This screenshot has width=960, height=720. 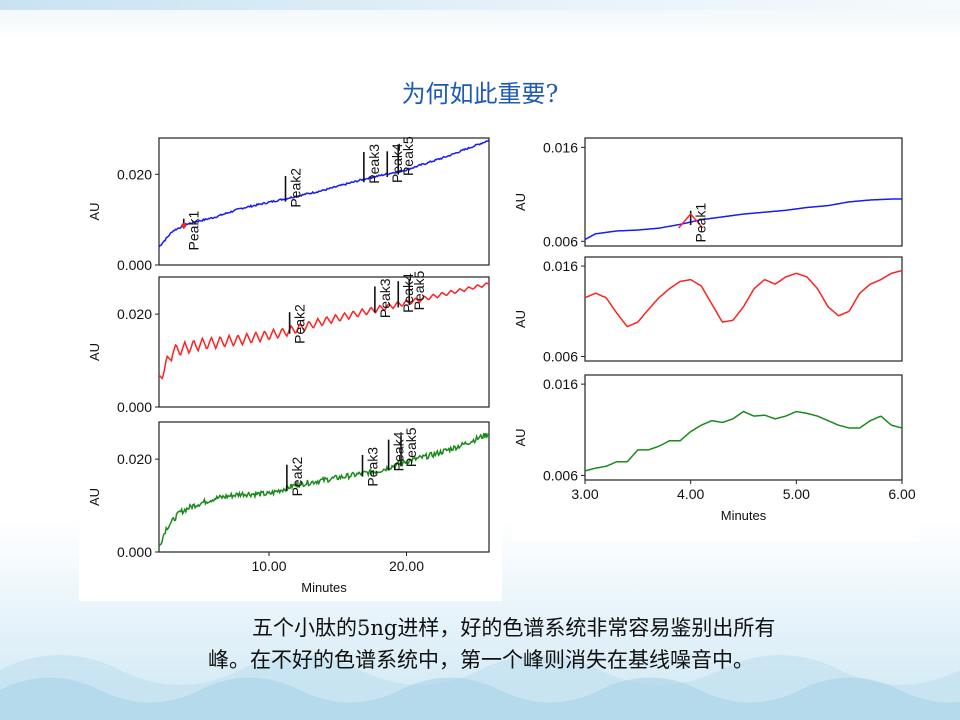 I want to click on chart-right-mid: AU 0.006 0.016, so click(x=708, y=310).